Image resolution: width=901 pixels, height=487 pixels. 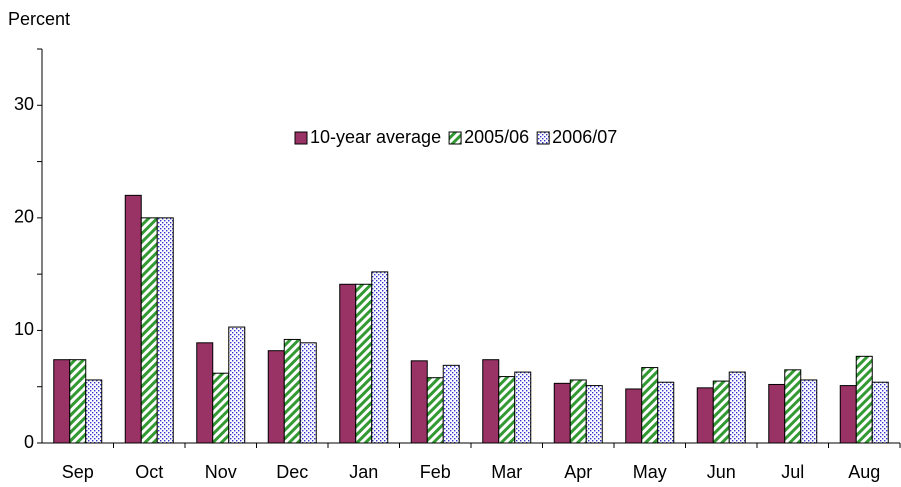 What do you see at coordinates (650, 472) in the screenshot?
I see `x-tick-label: May` at bounding box center [650, 472].